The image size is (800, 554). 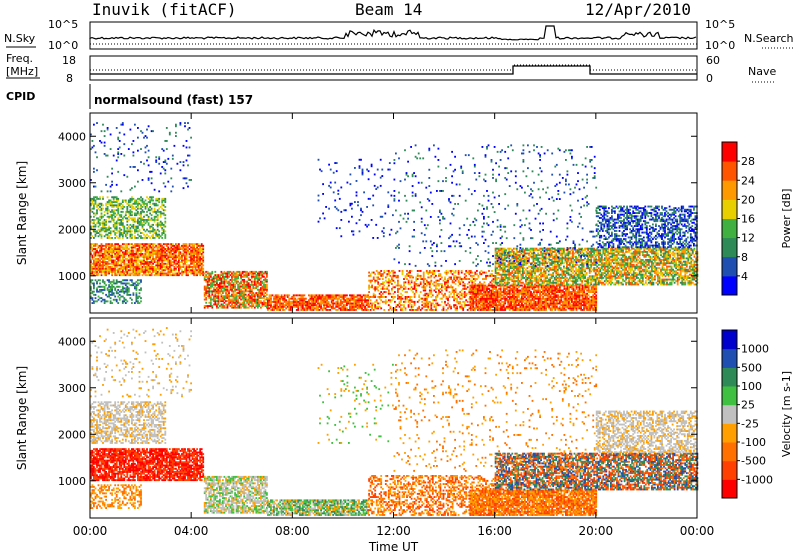 I want to click on cpid-label: CPID, so click(x=20, y=96).